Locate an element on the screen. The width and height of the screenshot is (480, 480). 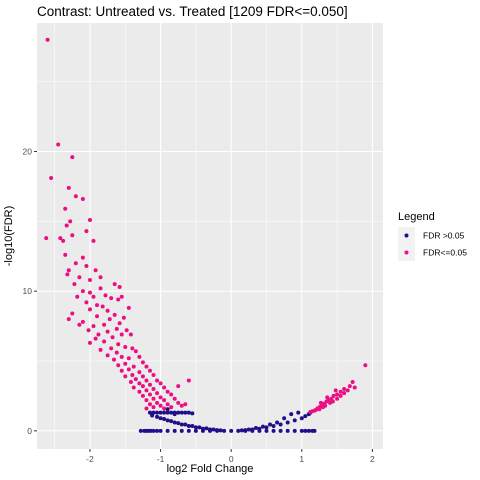
legend-label: FDR >0.05 is located at coordinates (444, 236).